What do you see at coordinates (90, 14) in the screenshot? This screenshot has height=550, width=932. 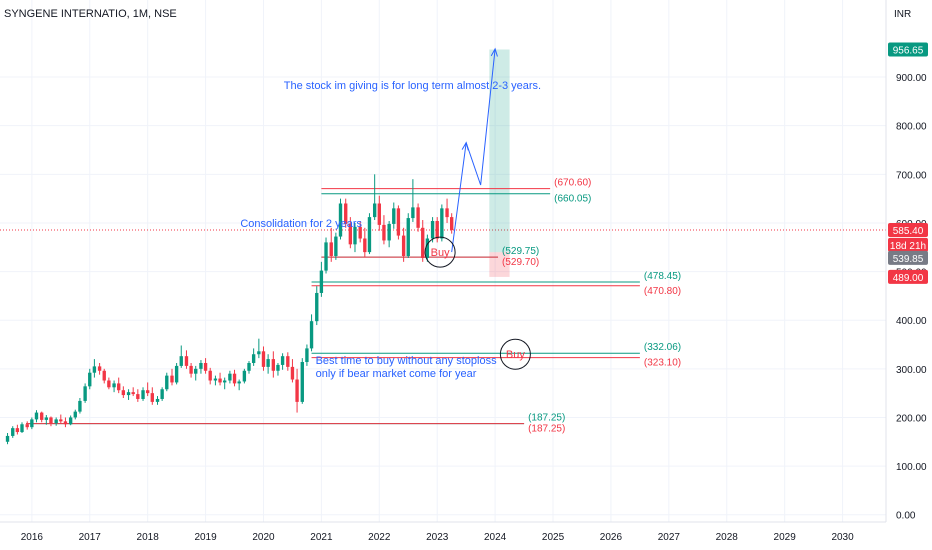 I see `chart-title: SYNGENE INTERNATIO, 1M, NSE` at bounding box center [90, 14].